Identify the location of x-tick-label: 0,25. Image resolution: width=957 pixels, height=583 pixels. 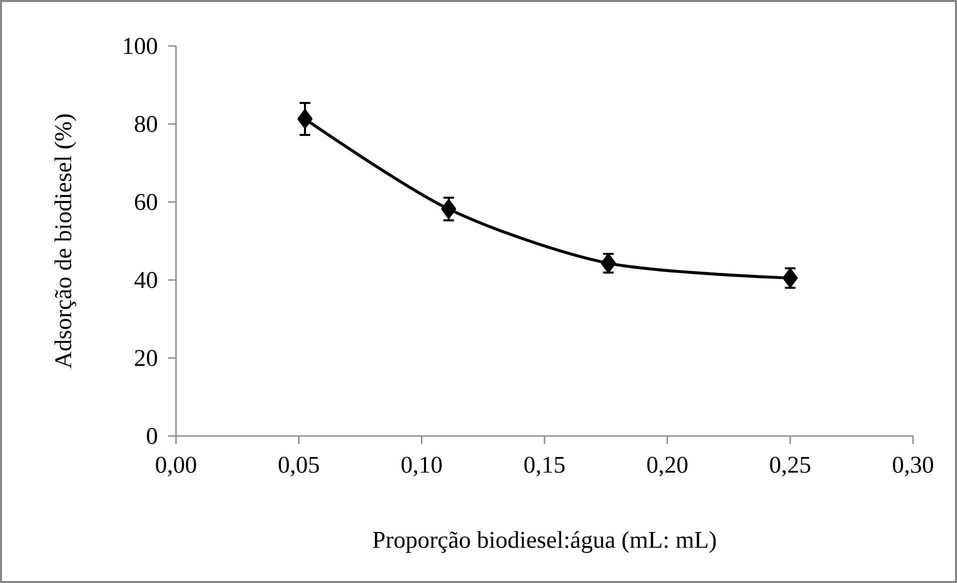
(790, 466).